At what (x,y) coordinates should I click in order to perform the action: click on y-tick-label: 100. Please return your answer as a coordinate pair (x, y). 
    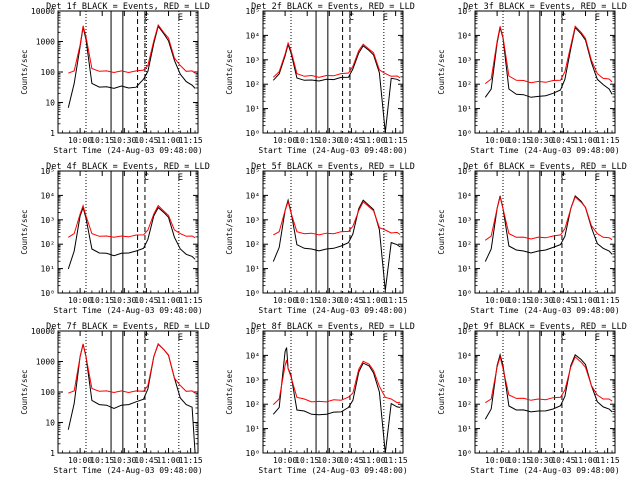
    Looking at the image, I should click on (48, 72).